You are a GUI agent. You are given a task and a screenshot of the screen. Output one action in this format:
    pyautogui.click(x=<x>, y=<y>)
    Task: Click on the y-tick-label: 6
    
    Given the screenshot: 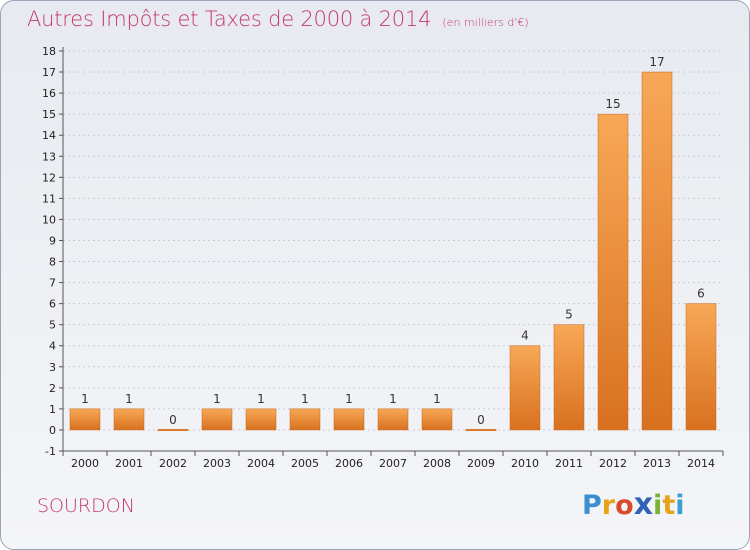 What is the action you would take?
    pyautogui.click(x=52, y=304)
    